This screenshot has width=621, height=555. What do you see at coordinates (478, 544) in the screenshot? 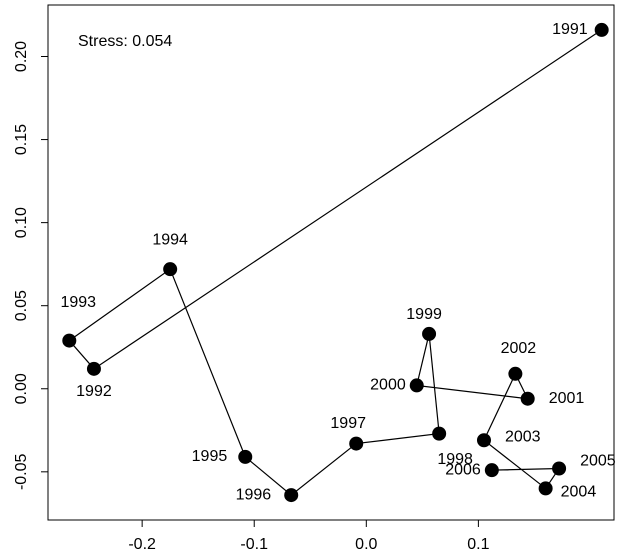
I see `x-tick-label: 0.1` at bounding box center [478, 544].